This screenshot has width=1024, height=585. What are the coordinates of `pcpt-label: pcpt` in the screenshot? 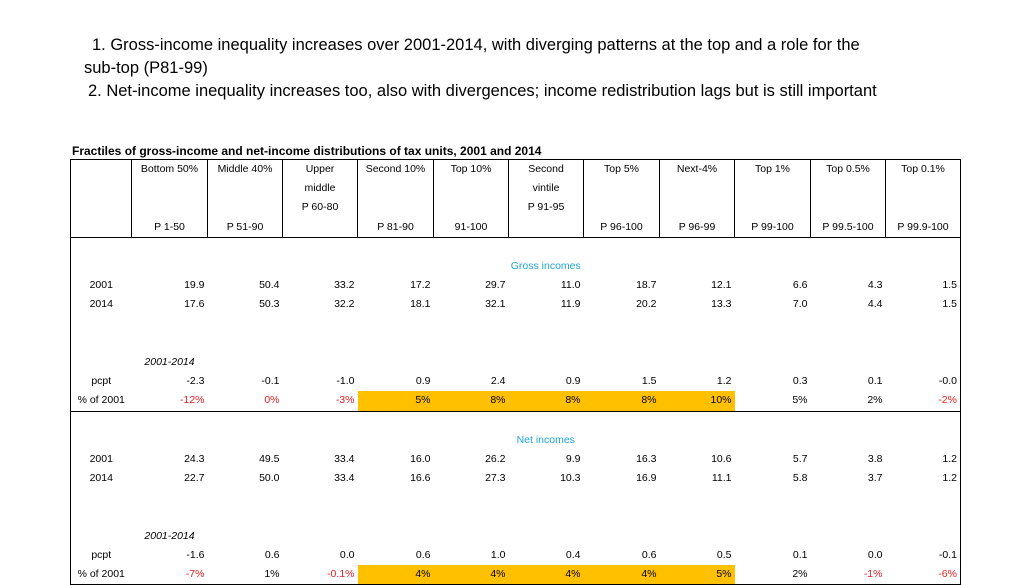 It's located at (101, 381).